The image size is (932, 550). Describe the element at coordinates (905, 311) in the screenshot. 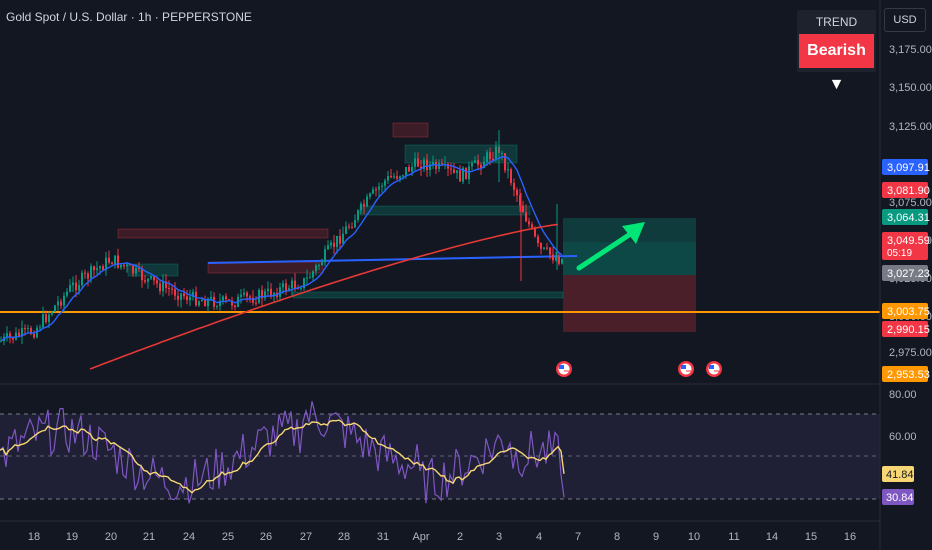

I see `price-label-bg` at that location.